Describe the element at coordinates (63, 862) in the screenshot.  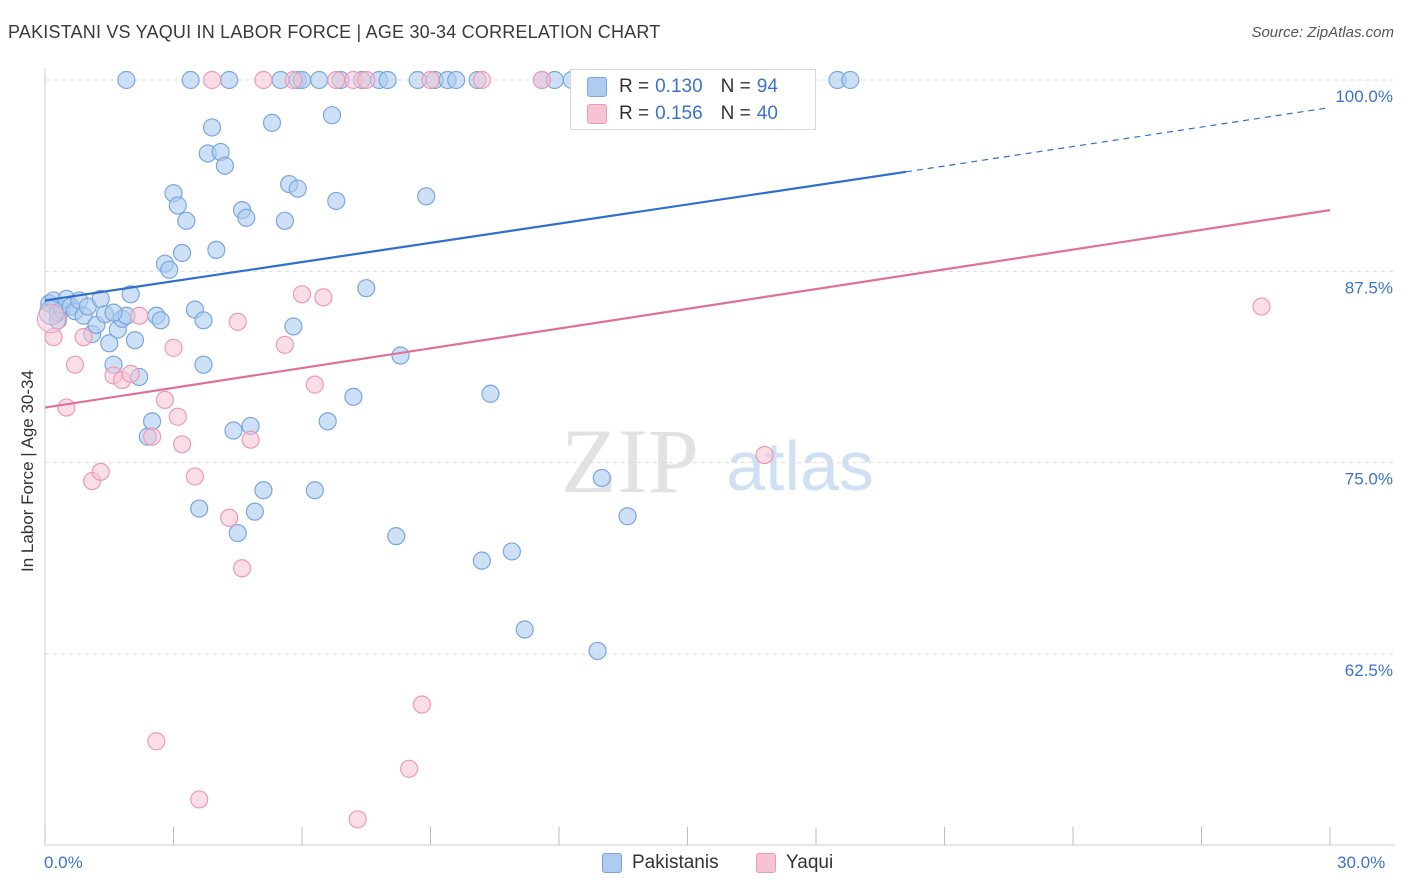
I see `x-tick-label-min: 0.0%` at that location.